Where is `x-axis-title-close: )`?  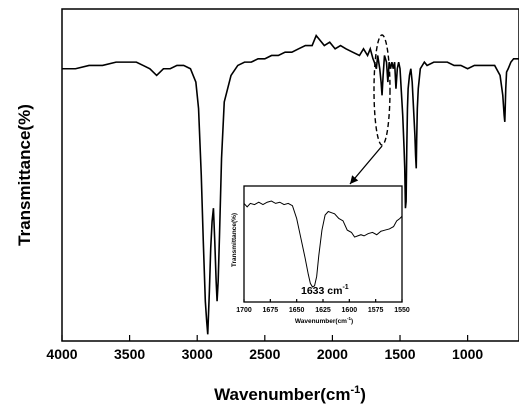
x-axis-title-close: ) is located at coordinates (363, 394).